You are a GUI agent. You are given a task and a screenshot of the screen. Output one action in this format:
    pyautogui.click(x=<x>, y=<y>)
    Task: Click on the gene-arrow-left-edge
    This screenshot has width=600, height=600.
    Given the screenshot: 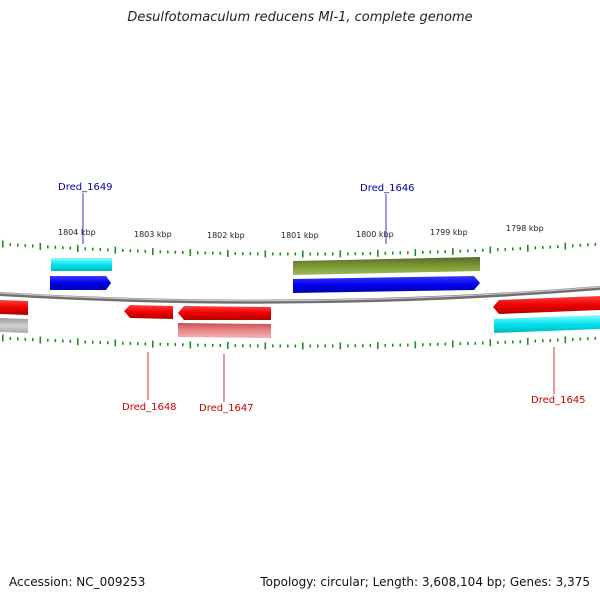 What is the action you would take?
    pyautogui.click(x=14, y=307)
    